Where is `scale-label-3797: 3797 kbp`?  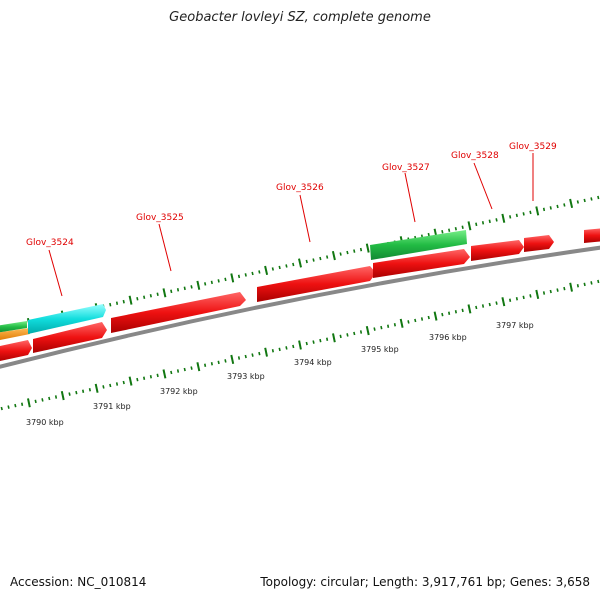 scale-label-3797: 3797 kbp is located at coordinates (515, 325).